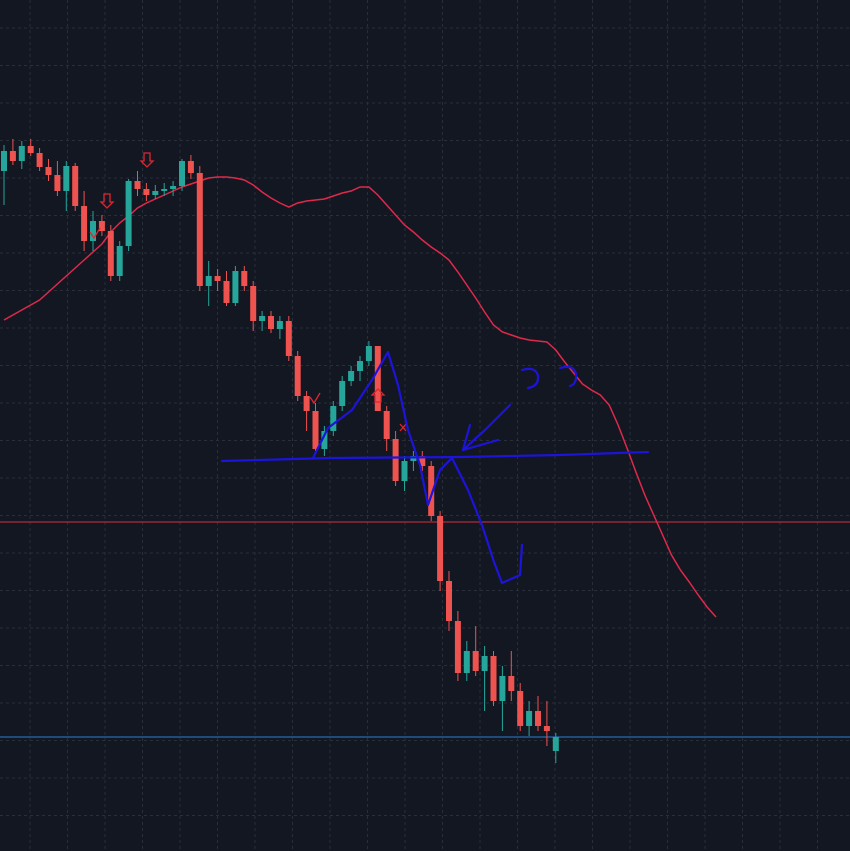 Image resolution: width=850 pixels, height=851 pixels. Describe the element at coordinates (435, 456) in the screenshot. I see `drawn-neckline` at that location.